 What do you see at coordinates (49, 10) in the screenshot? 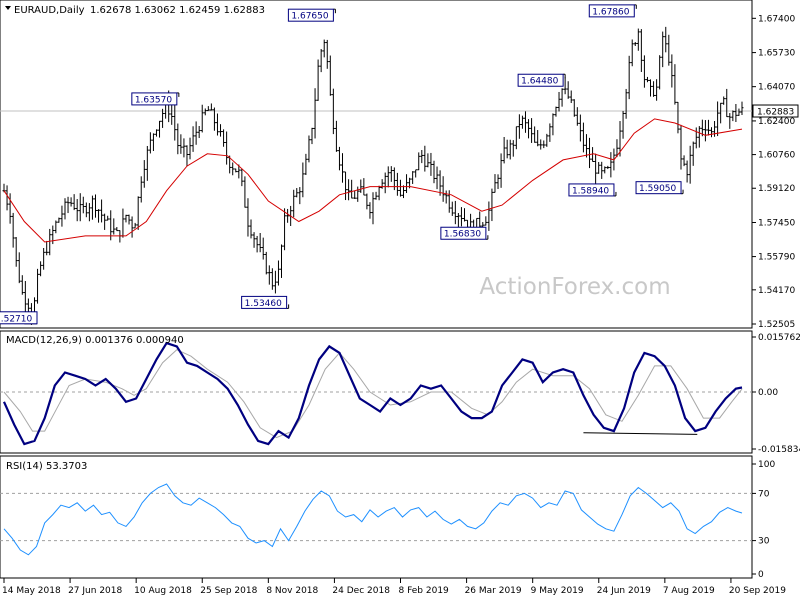
I see `symbol-label: EURAUD,Daily` at bounding box center [49, 10].